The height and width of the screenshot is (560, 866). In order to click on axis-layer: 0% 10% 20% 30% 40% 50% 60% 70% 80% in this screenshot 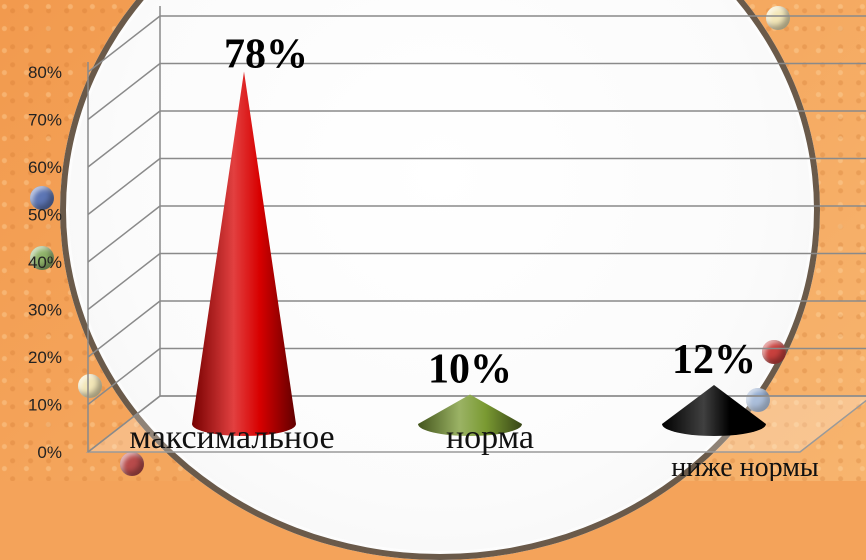, I will do `click(94, 234)`.